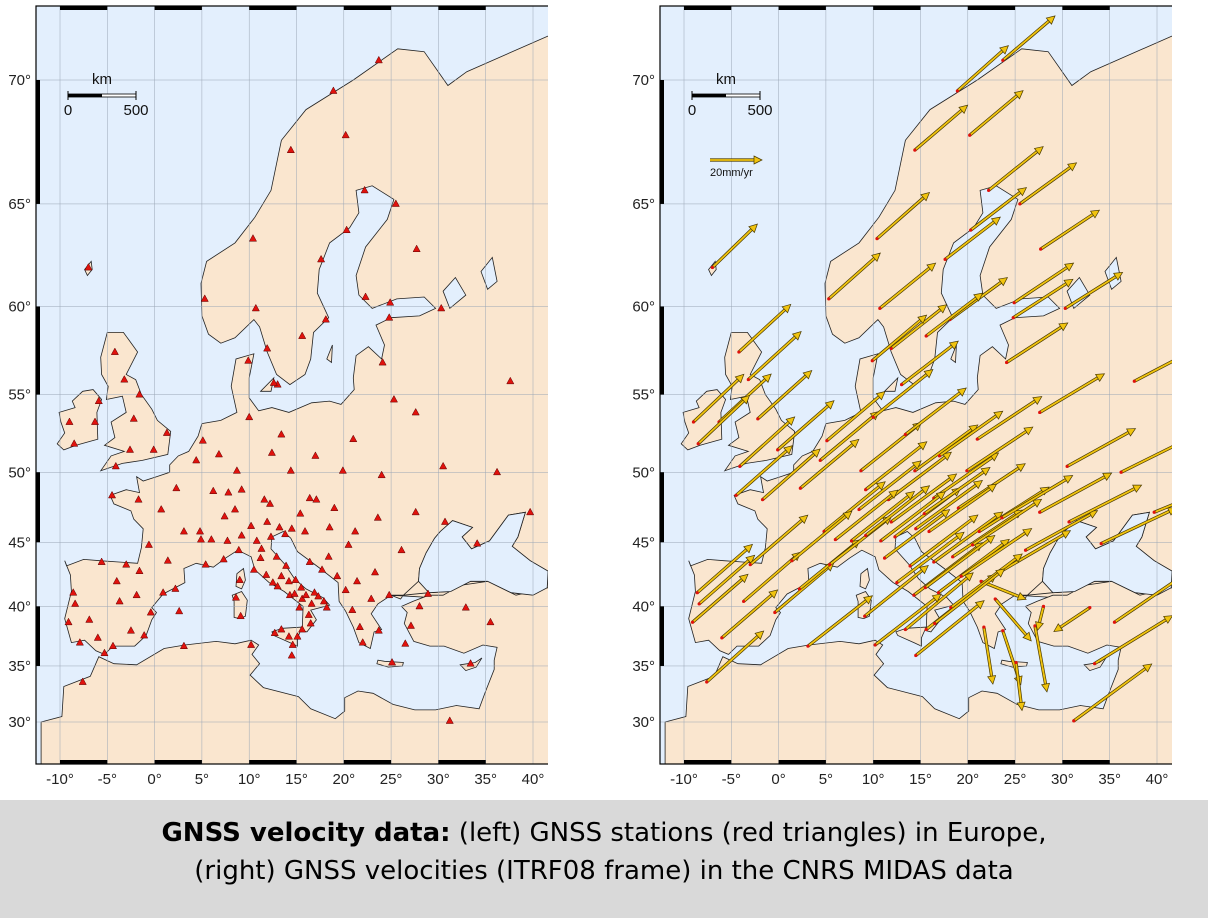 Image resolution: width=1208 pixels, height=918 pixels. I want to click on reference-arrow-label: 20mm/yr, so click(731, 173).